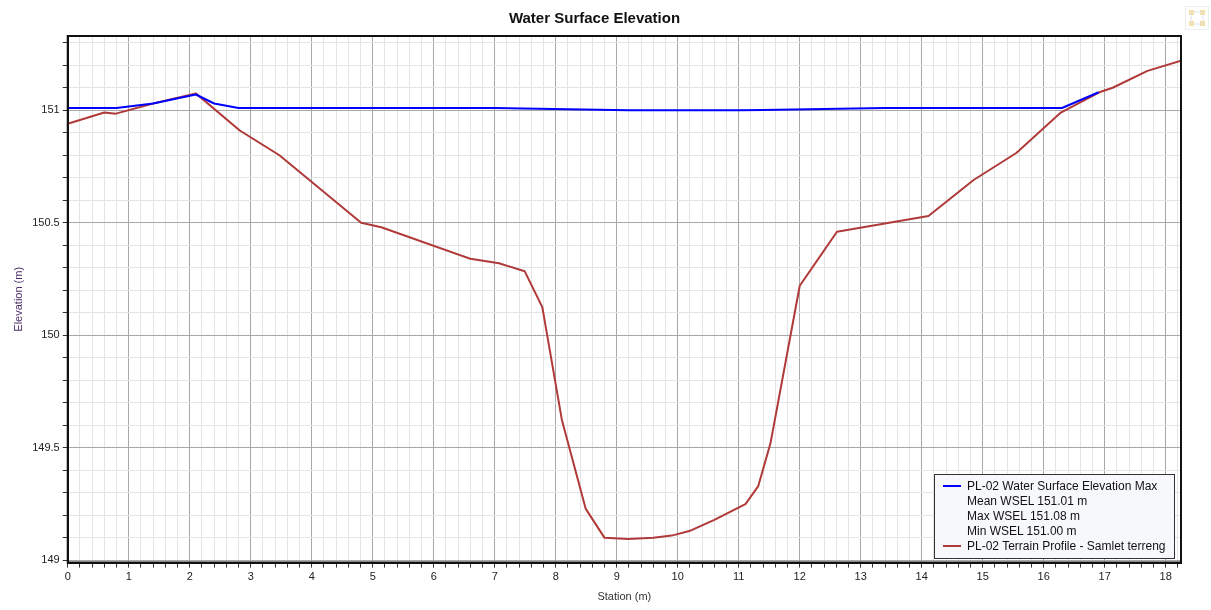 The image size is (1211, 610). Describe the element at coordinates (739, 576) in the screenshot. I see `x-tick-label: 11` at that location.